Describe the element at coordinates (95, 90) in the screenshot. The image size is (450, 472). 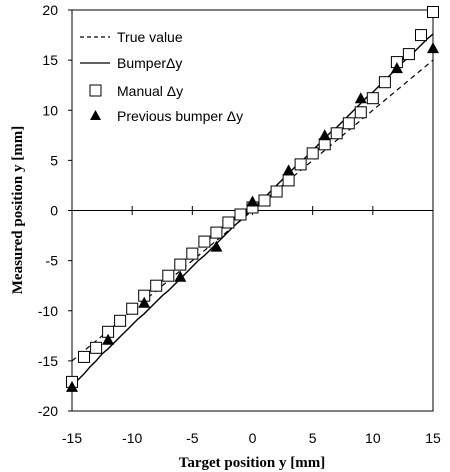
I see `legend-manual-swatch` at that location.